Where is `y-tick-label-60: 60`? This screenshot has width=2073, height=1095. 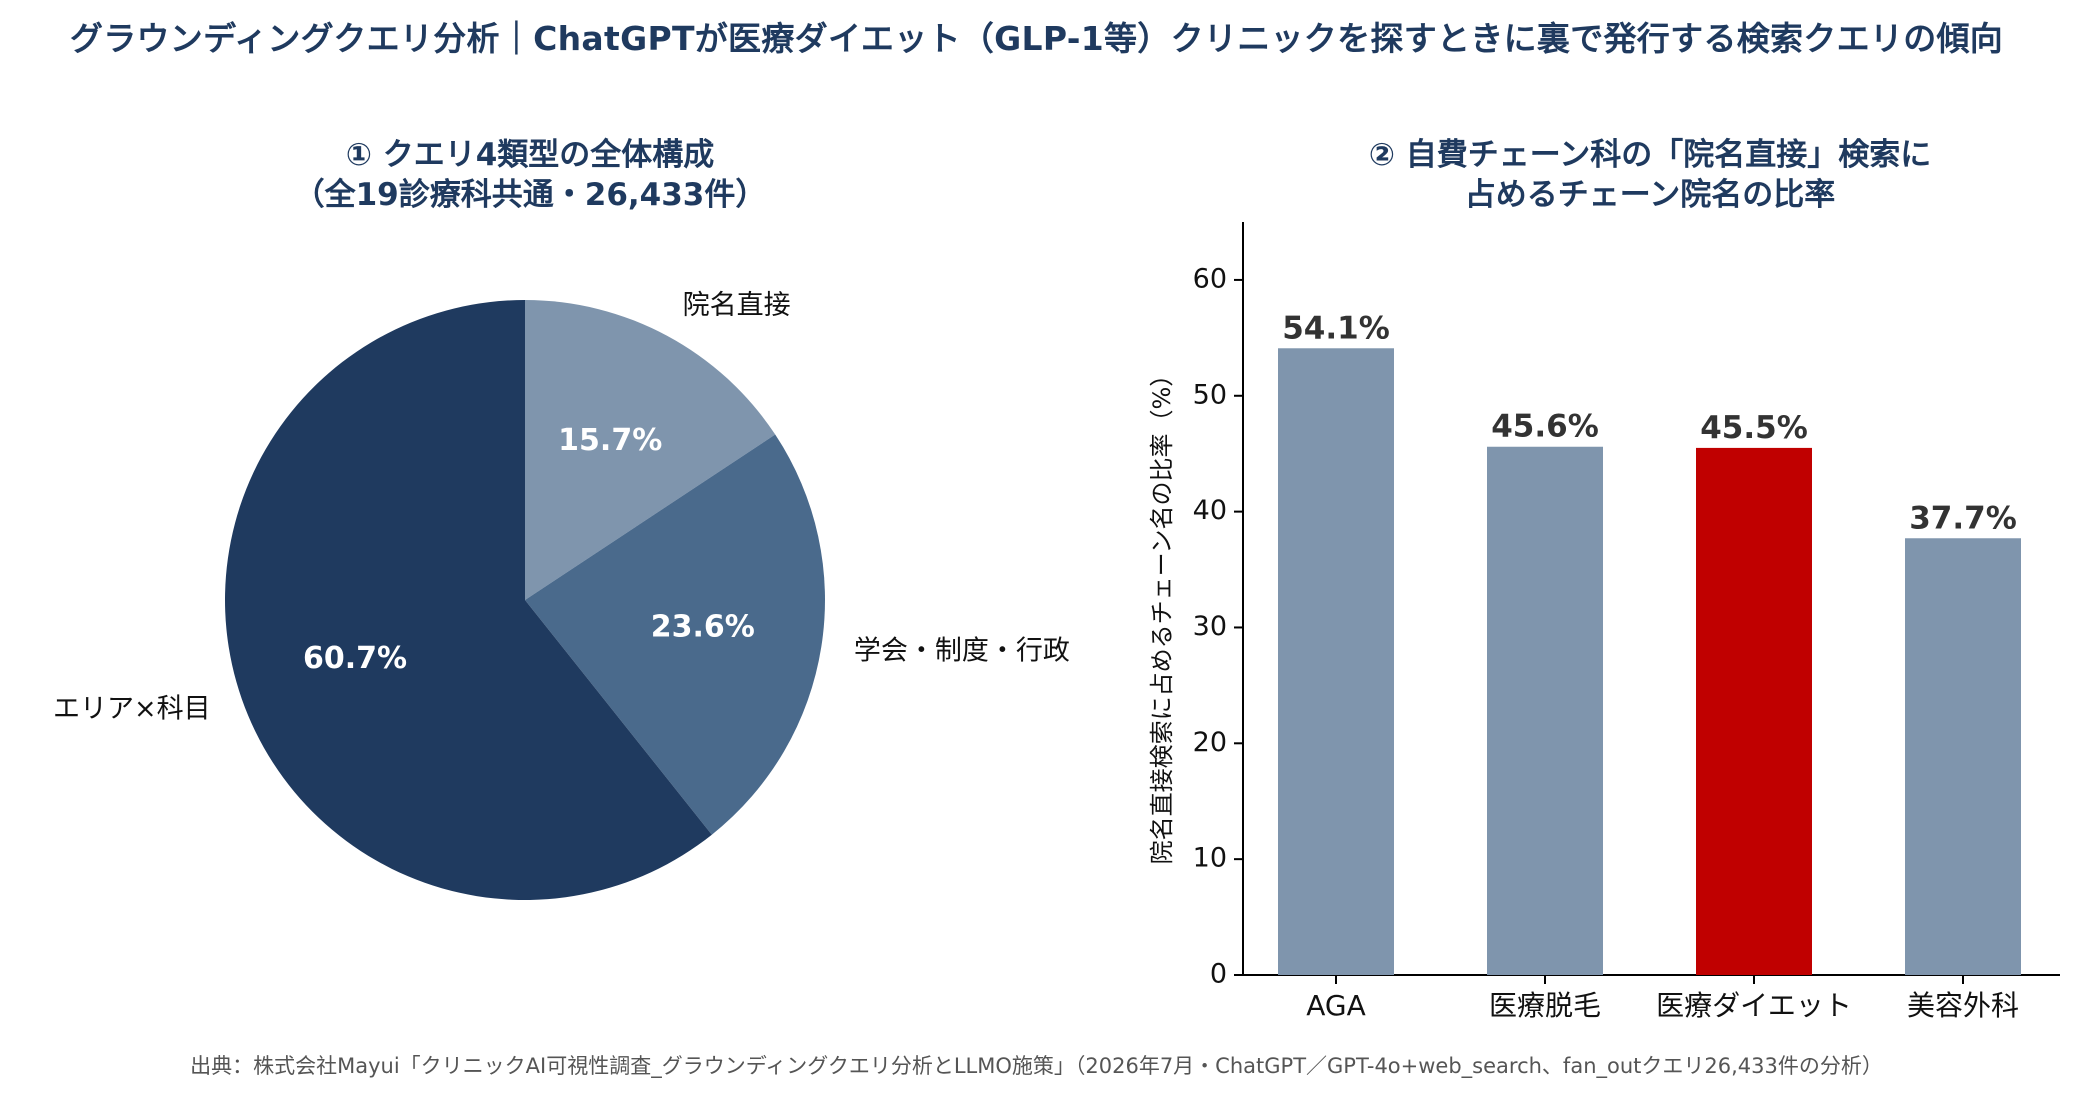
y-tick-label-60: 60 is located at coordinates (1210, 278).